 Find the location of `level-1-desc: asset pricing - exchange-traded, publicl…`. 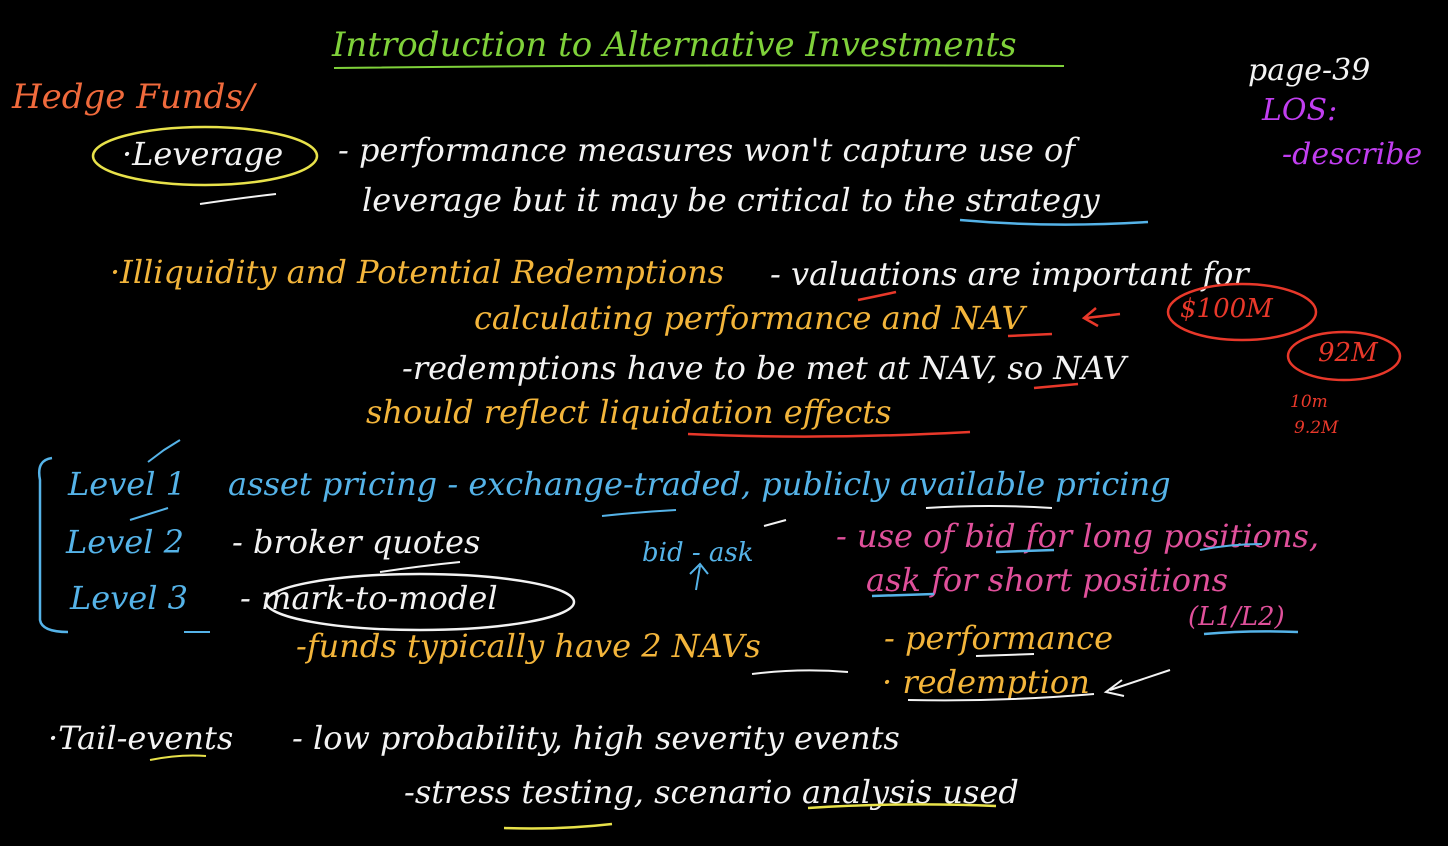

level-1-desc: asset pricing - exchange-traded, publicl… is located at coordinates (699, 484).